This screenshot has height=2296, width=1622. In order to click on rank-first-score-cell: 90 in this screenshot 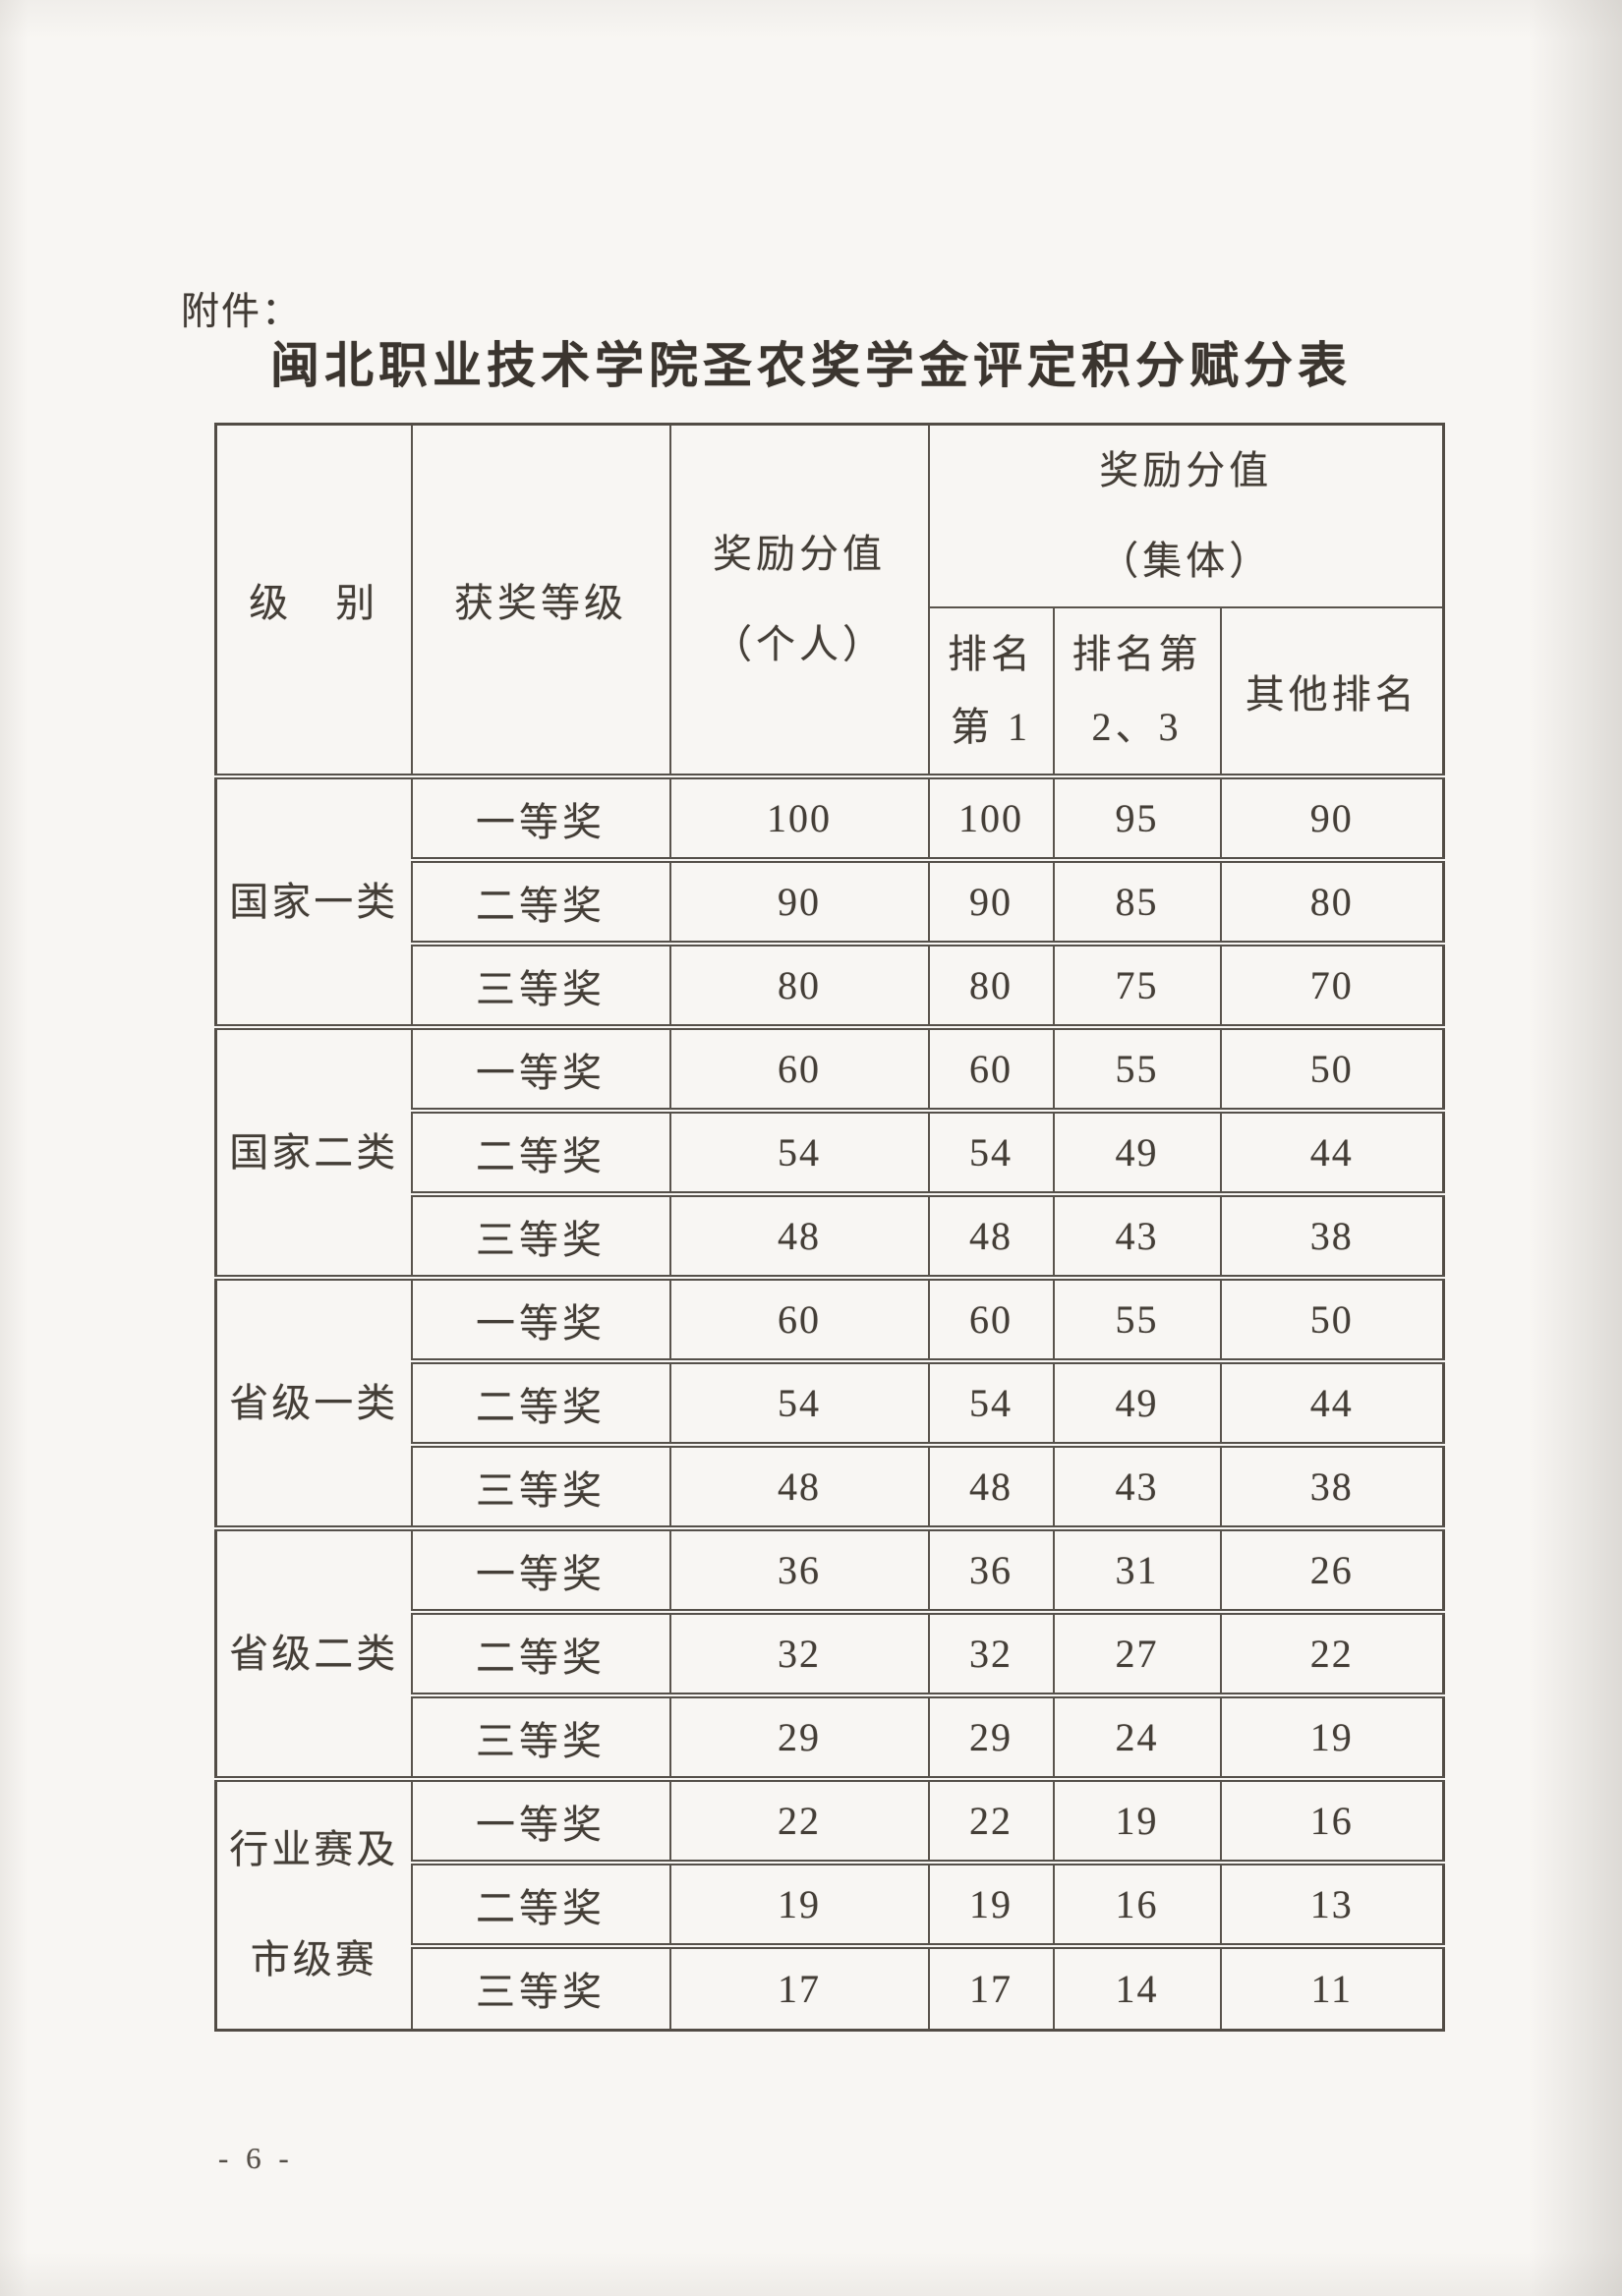, I will do `click(991, 901)`.